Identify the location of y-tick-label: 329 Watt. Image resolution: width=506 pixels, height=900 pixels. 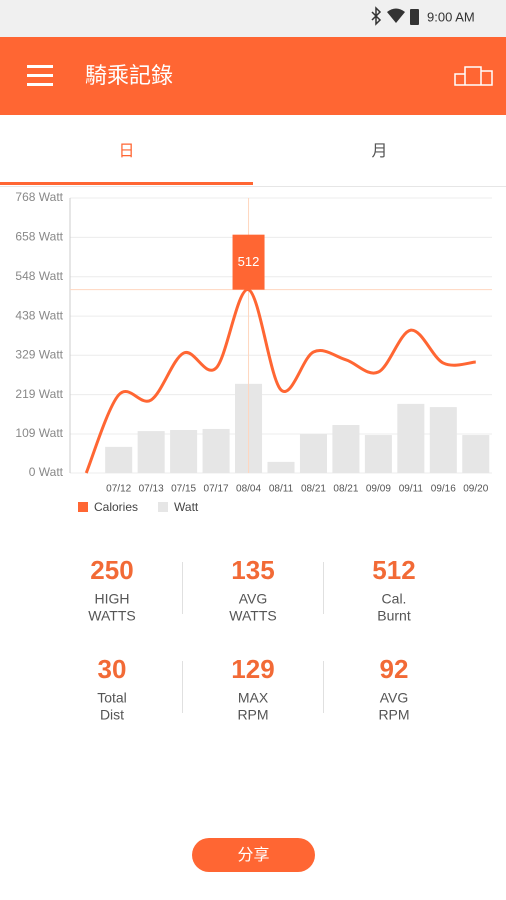
(39, 354).